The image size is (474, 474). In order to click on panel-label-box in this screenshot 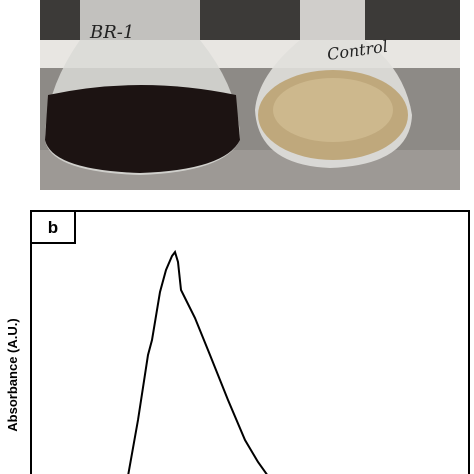, I will do `click(53, 227)`.